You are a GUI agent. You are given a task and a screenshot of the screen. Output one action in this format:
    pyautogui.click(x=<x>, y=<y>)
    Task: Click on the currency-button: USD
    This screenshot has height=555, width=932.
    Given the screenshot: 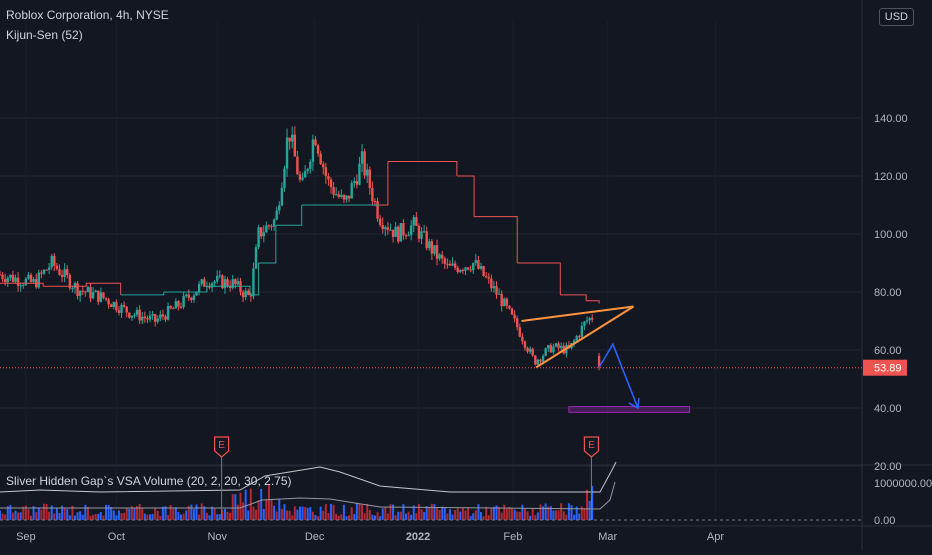 What is the action you would take?
    pyautogui.click(x=896, y=17)
    